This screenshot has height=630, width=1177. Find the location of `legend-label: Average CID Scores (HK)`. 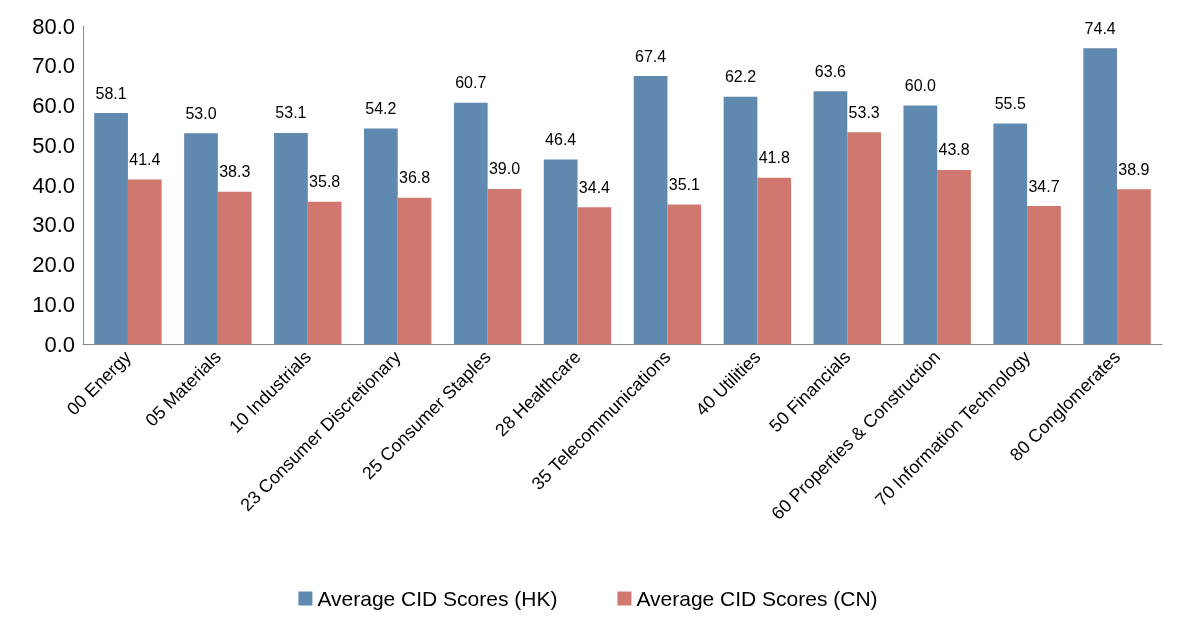

legend-label: Average CID Scores (HK) is located at coordinates (437, 598).